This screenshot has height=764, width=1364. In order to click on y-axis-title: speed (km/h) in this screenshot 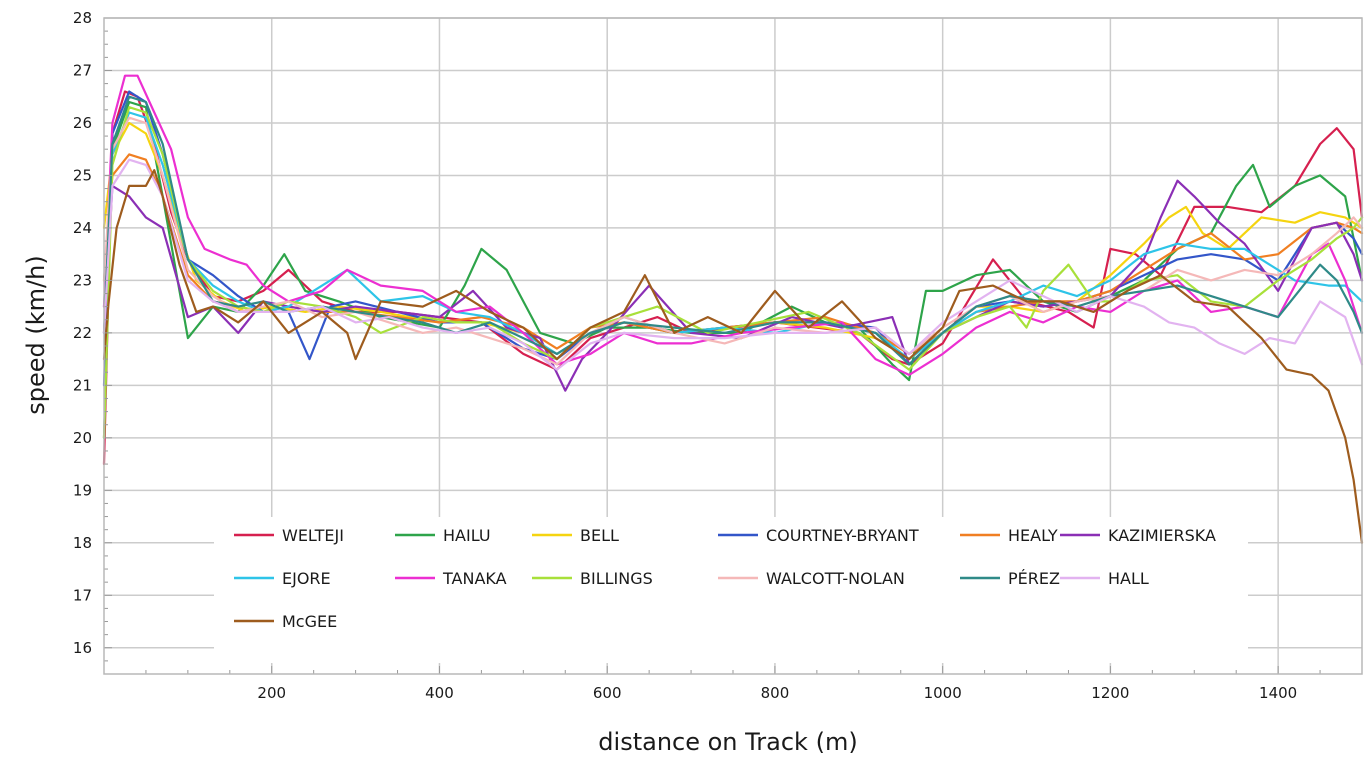, I will do `click(36, 334)`.